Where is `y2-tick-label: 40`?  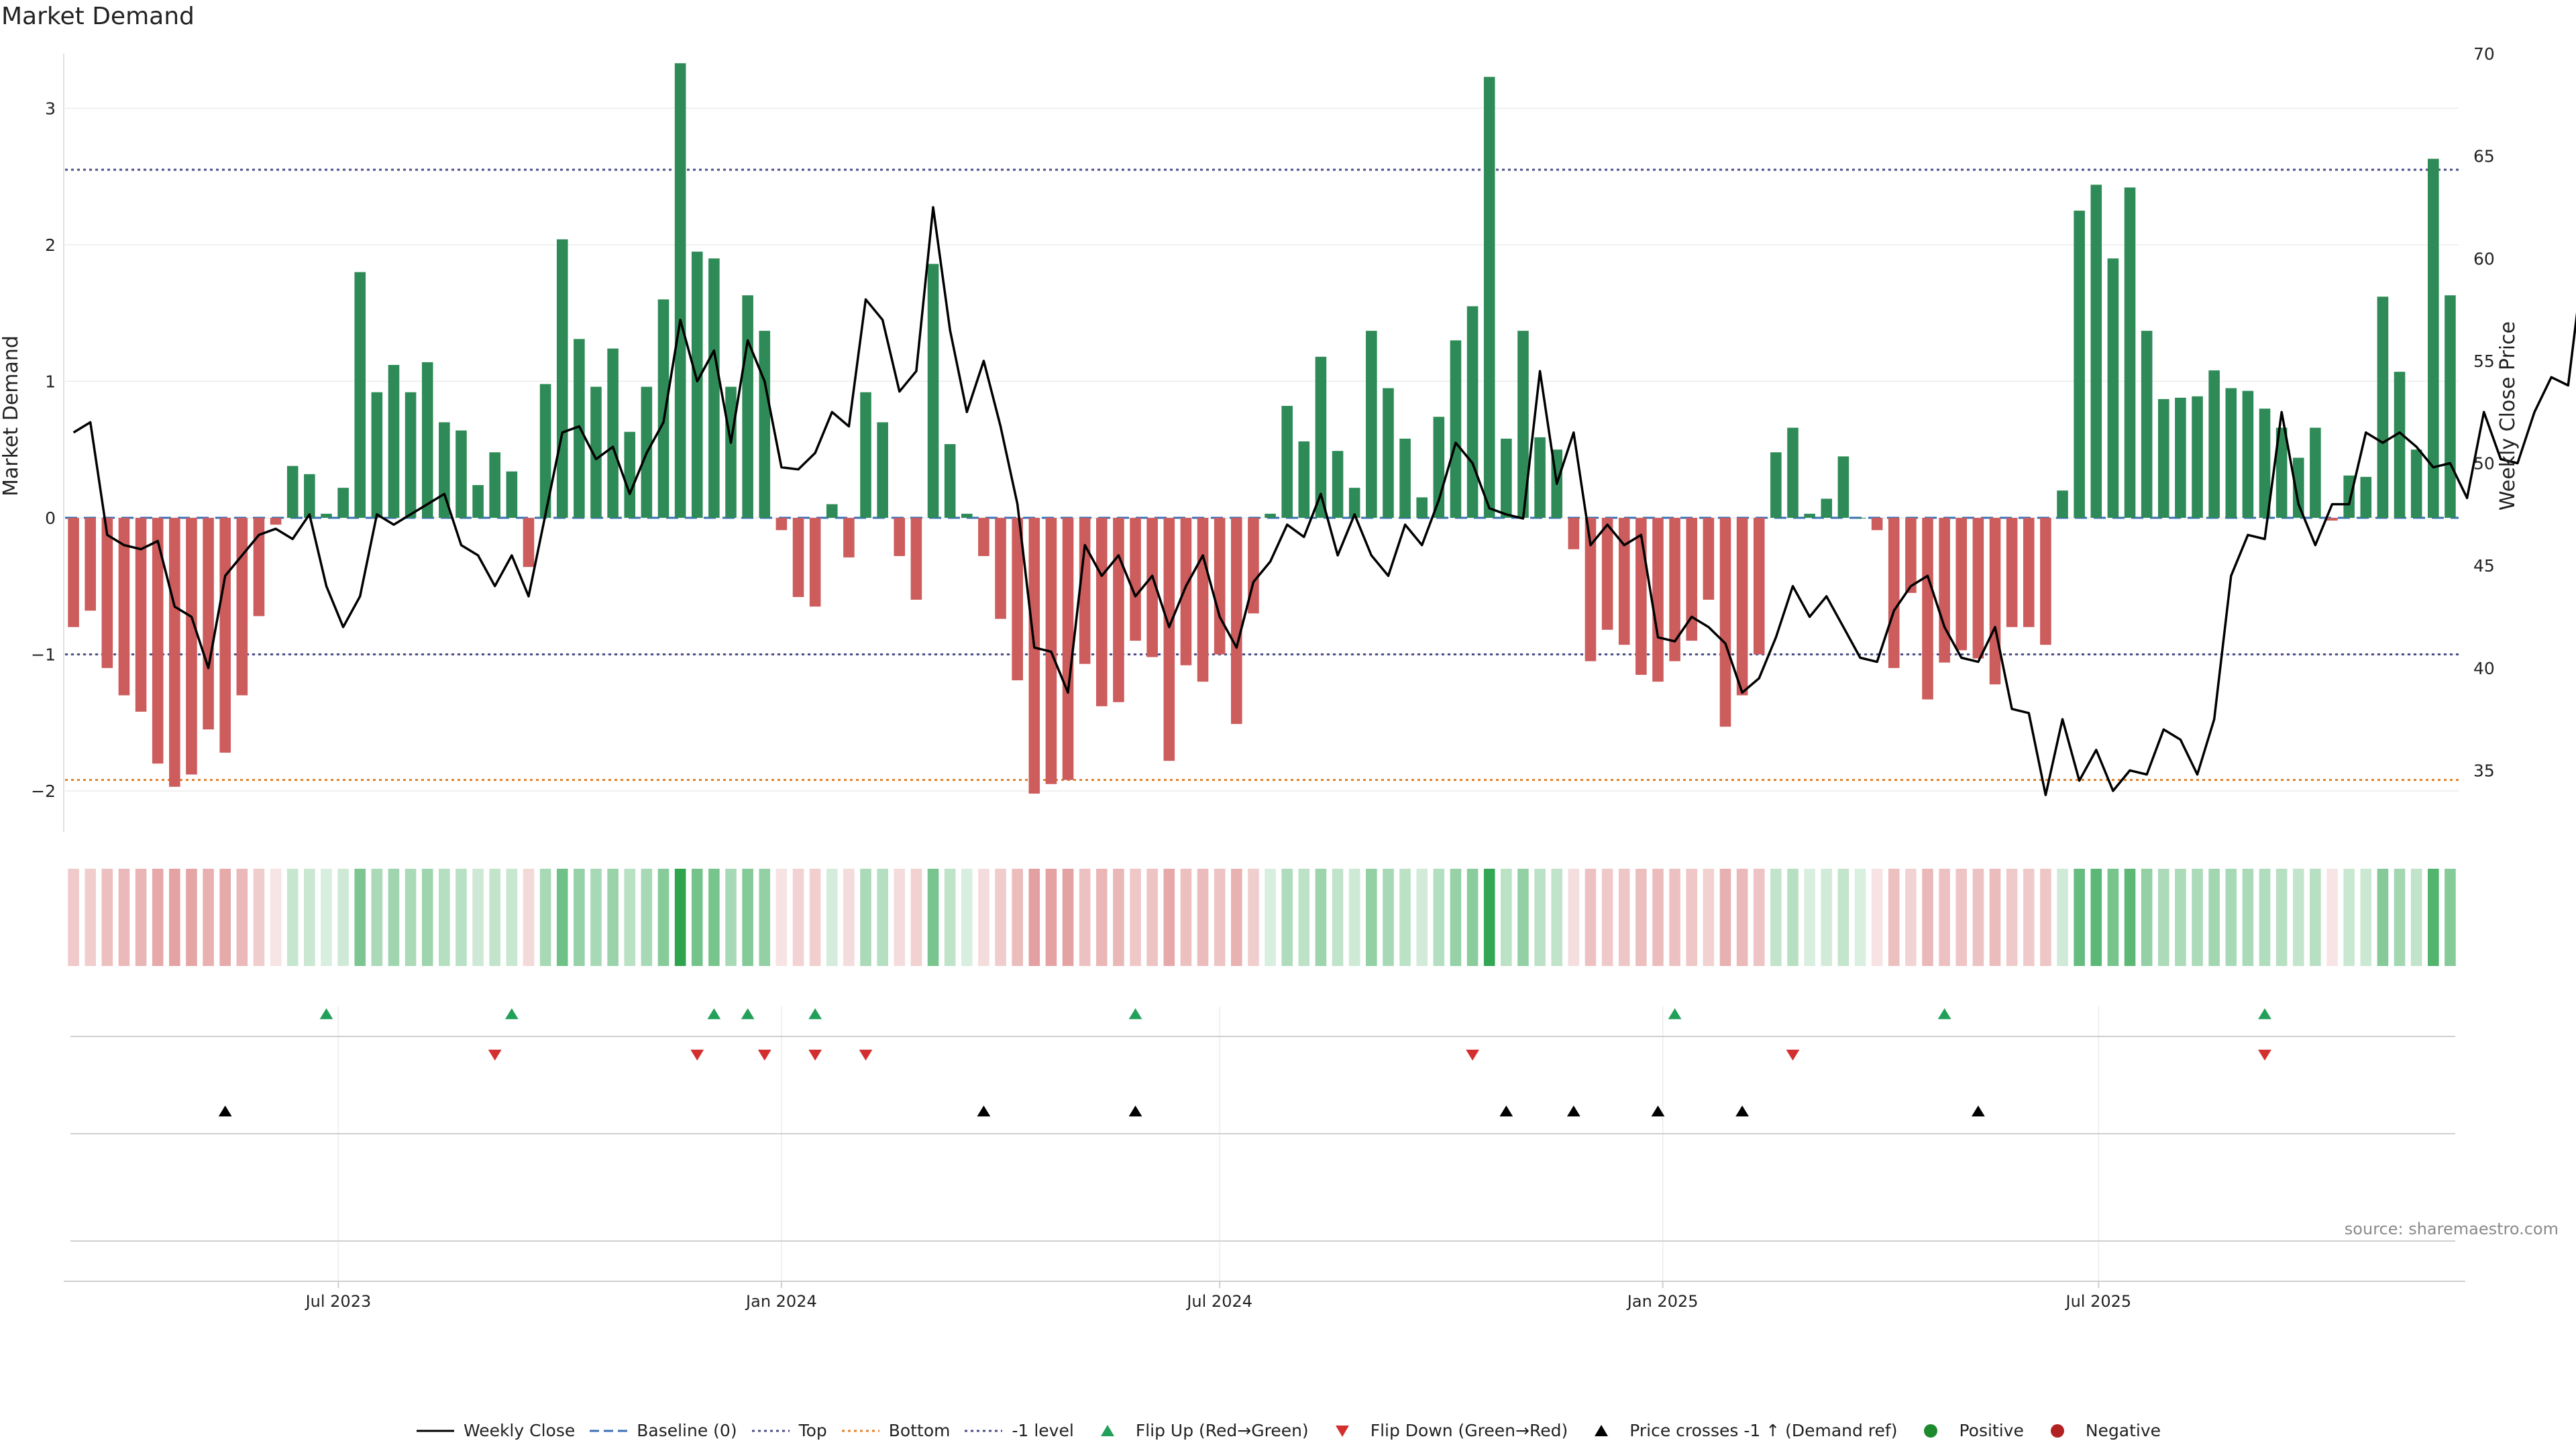 y2-tick-label: 40 is located at coordinates (2484, 668).